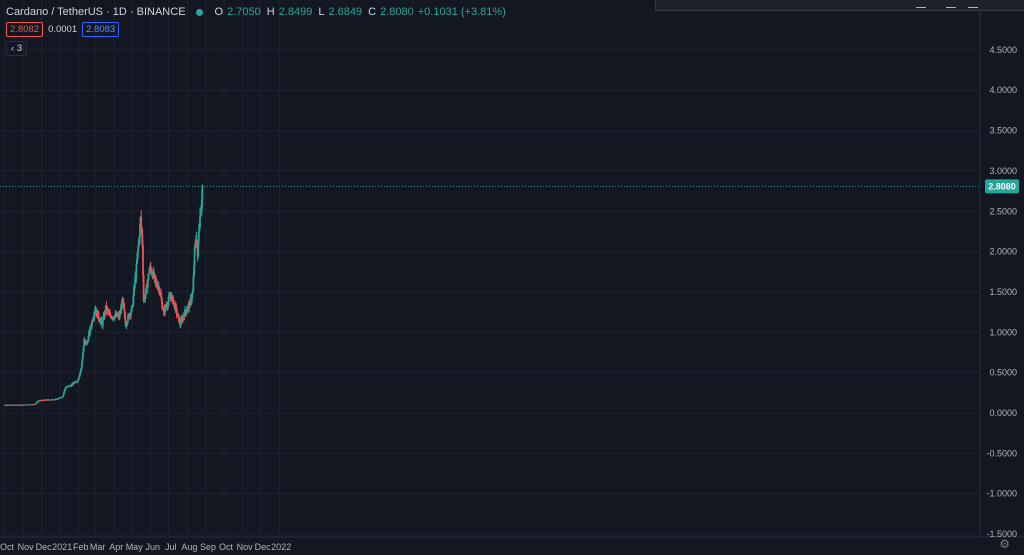 The image size is (1024, 555). Describe the element at coordinates (81, 547) in the screenshot. I see `x-tick-label: Feb` at that location.